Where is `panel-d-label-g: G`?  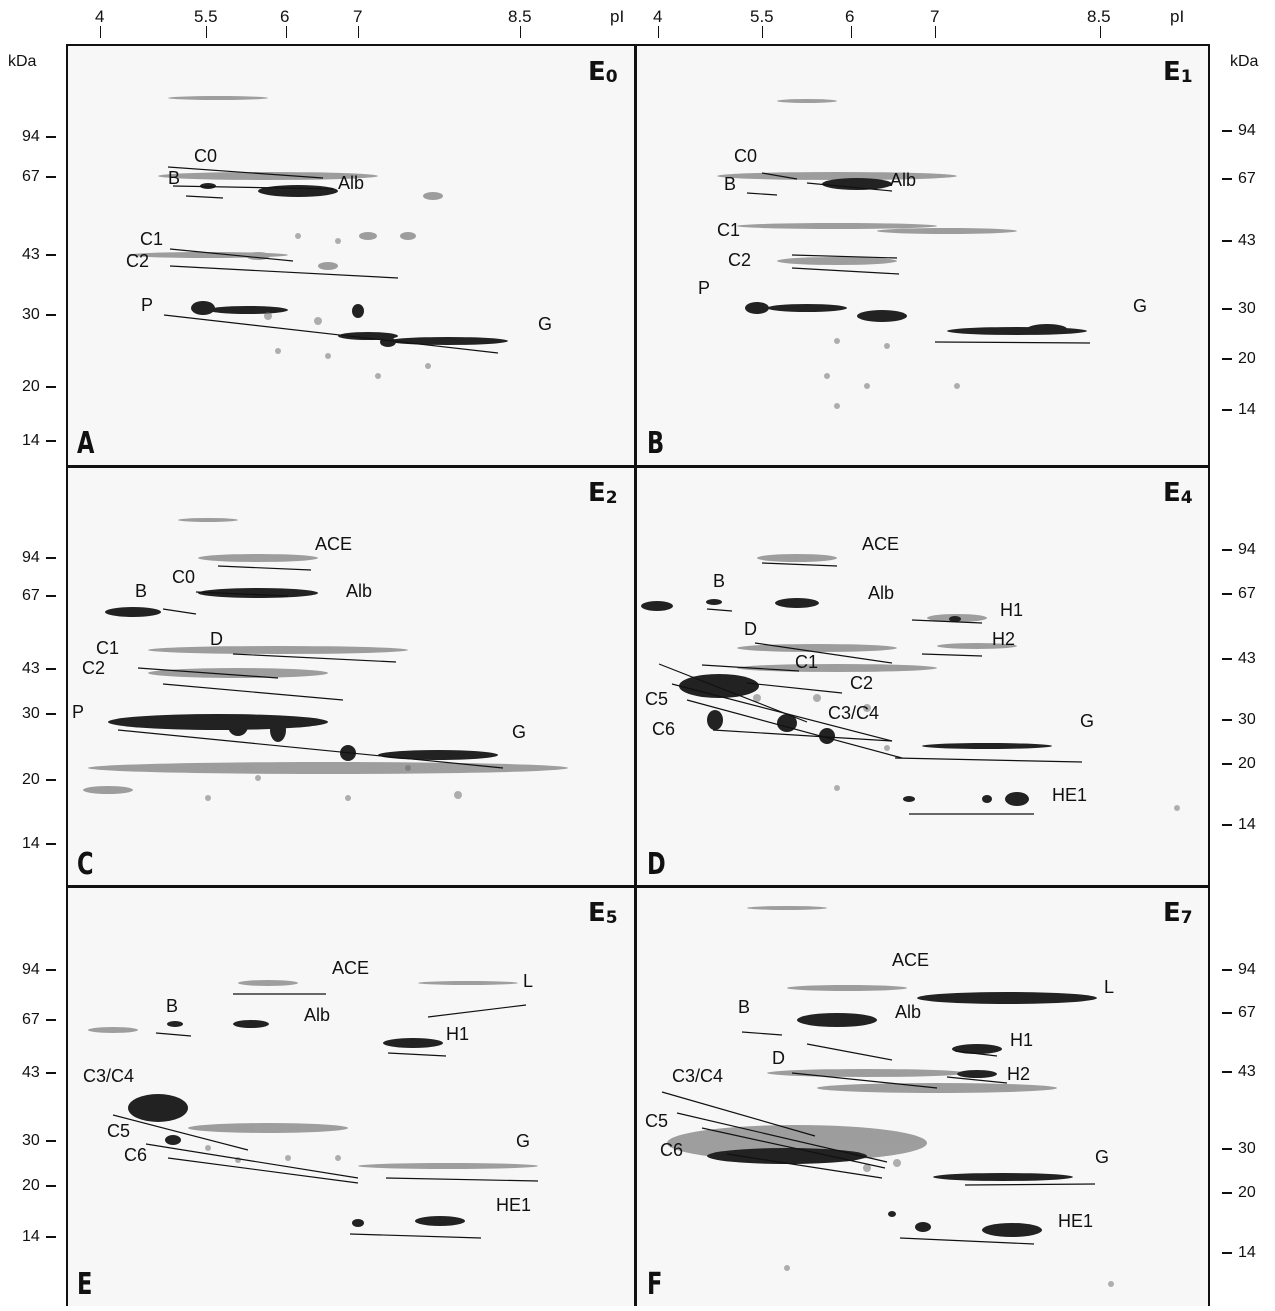 panel-d-label-g: G is located at coordinates (1087, 721).